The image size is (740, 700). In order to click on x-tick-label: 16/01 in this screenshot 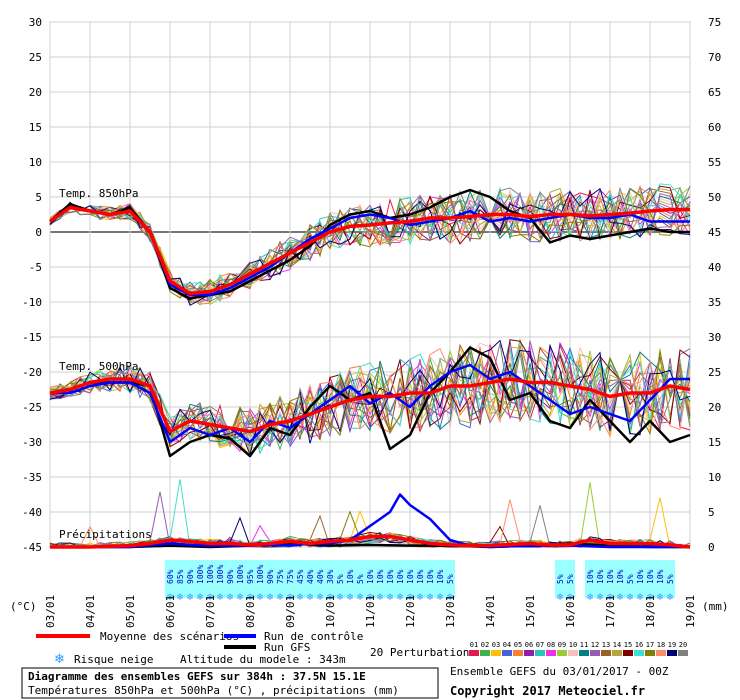, I will do `click(570, 611)`.